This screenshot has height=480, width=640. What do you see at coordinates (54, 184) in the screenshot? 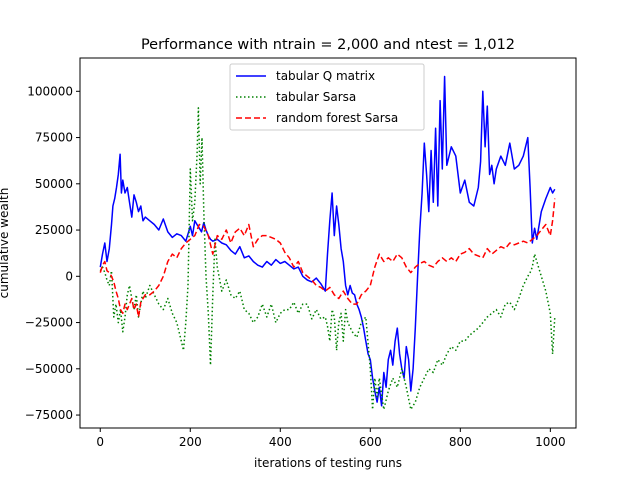
I see `y-tick-label: 50000` at bounding box center [54, 184].